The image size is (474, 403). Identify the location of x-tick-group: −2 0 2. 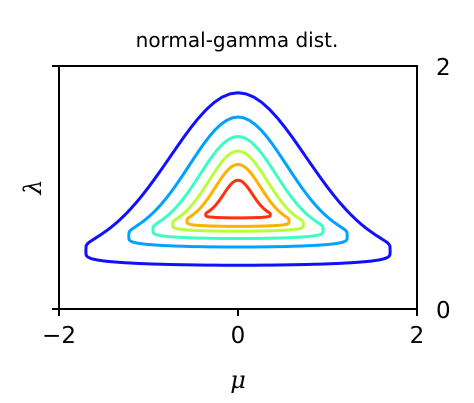
(233, 329).